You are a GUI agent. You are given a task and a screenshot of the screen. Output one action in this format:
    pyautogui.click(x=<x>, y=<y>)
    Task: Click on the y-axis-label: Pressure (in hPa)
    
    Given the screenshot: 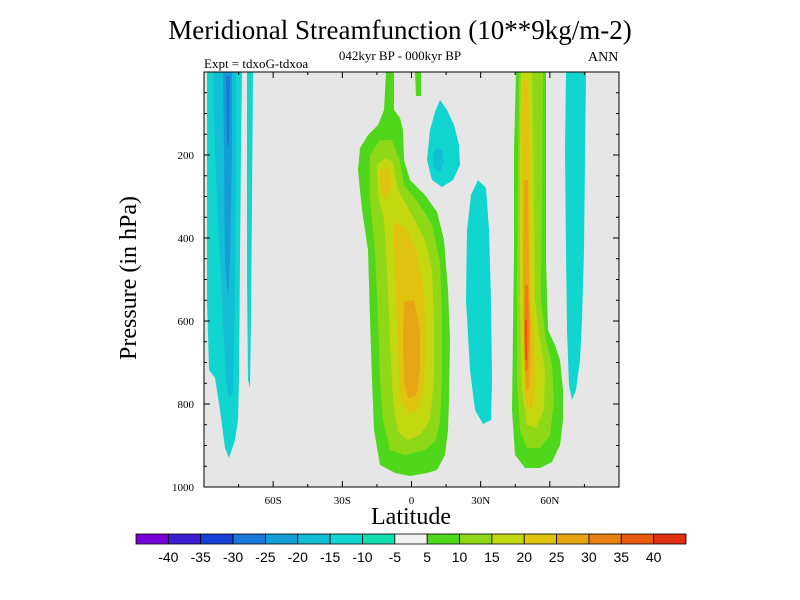 What is the action you would take?
    pyautogui.click(x=129, y=278)
    